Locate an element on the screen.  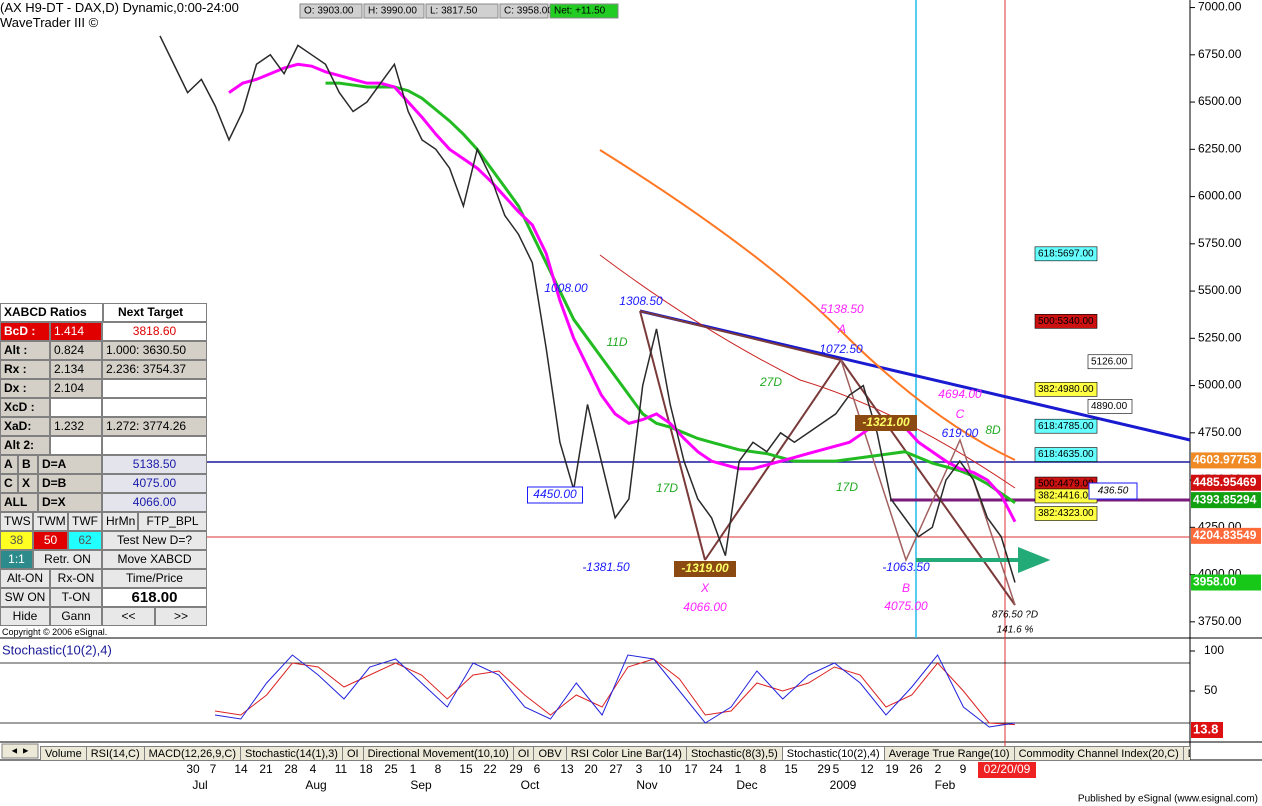
y-tick-label: 5250.00 is located at coordinates (1220, 337).